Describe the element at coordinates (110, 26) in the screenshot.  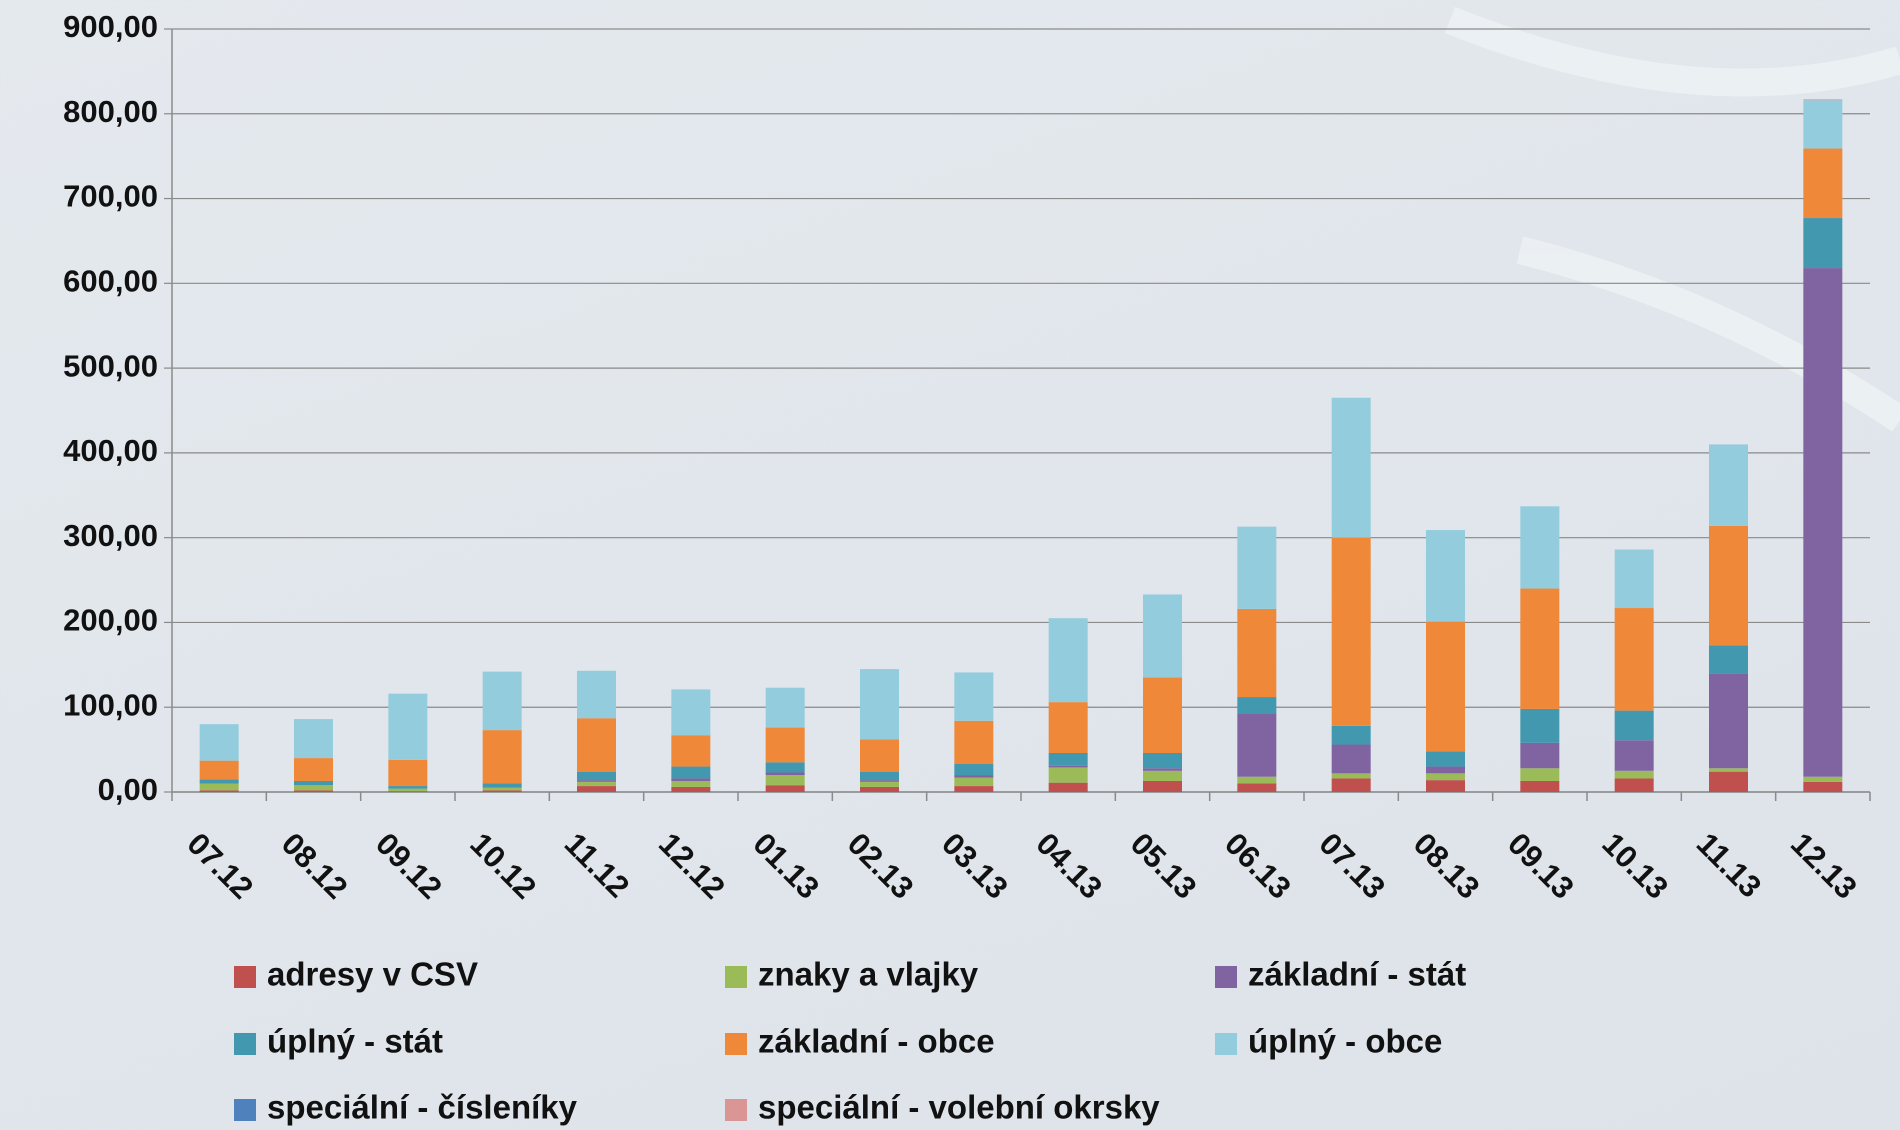
I see `y-tick-label: 900,00` at that location.